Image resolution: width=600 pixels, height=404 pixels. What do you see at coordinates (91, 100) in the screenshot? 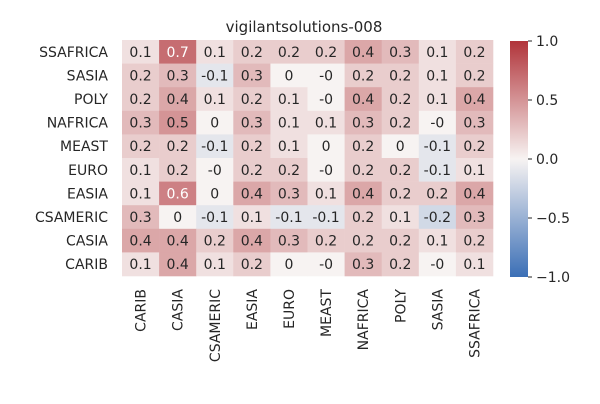
I see `row-tick-label: POLY` at bounding box center [91, 100].